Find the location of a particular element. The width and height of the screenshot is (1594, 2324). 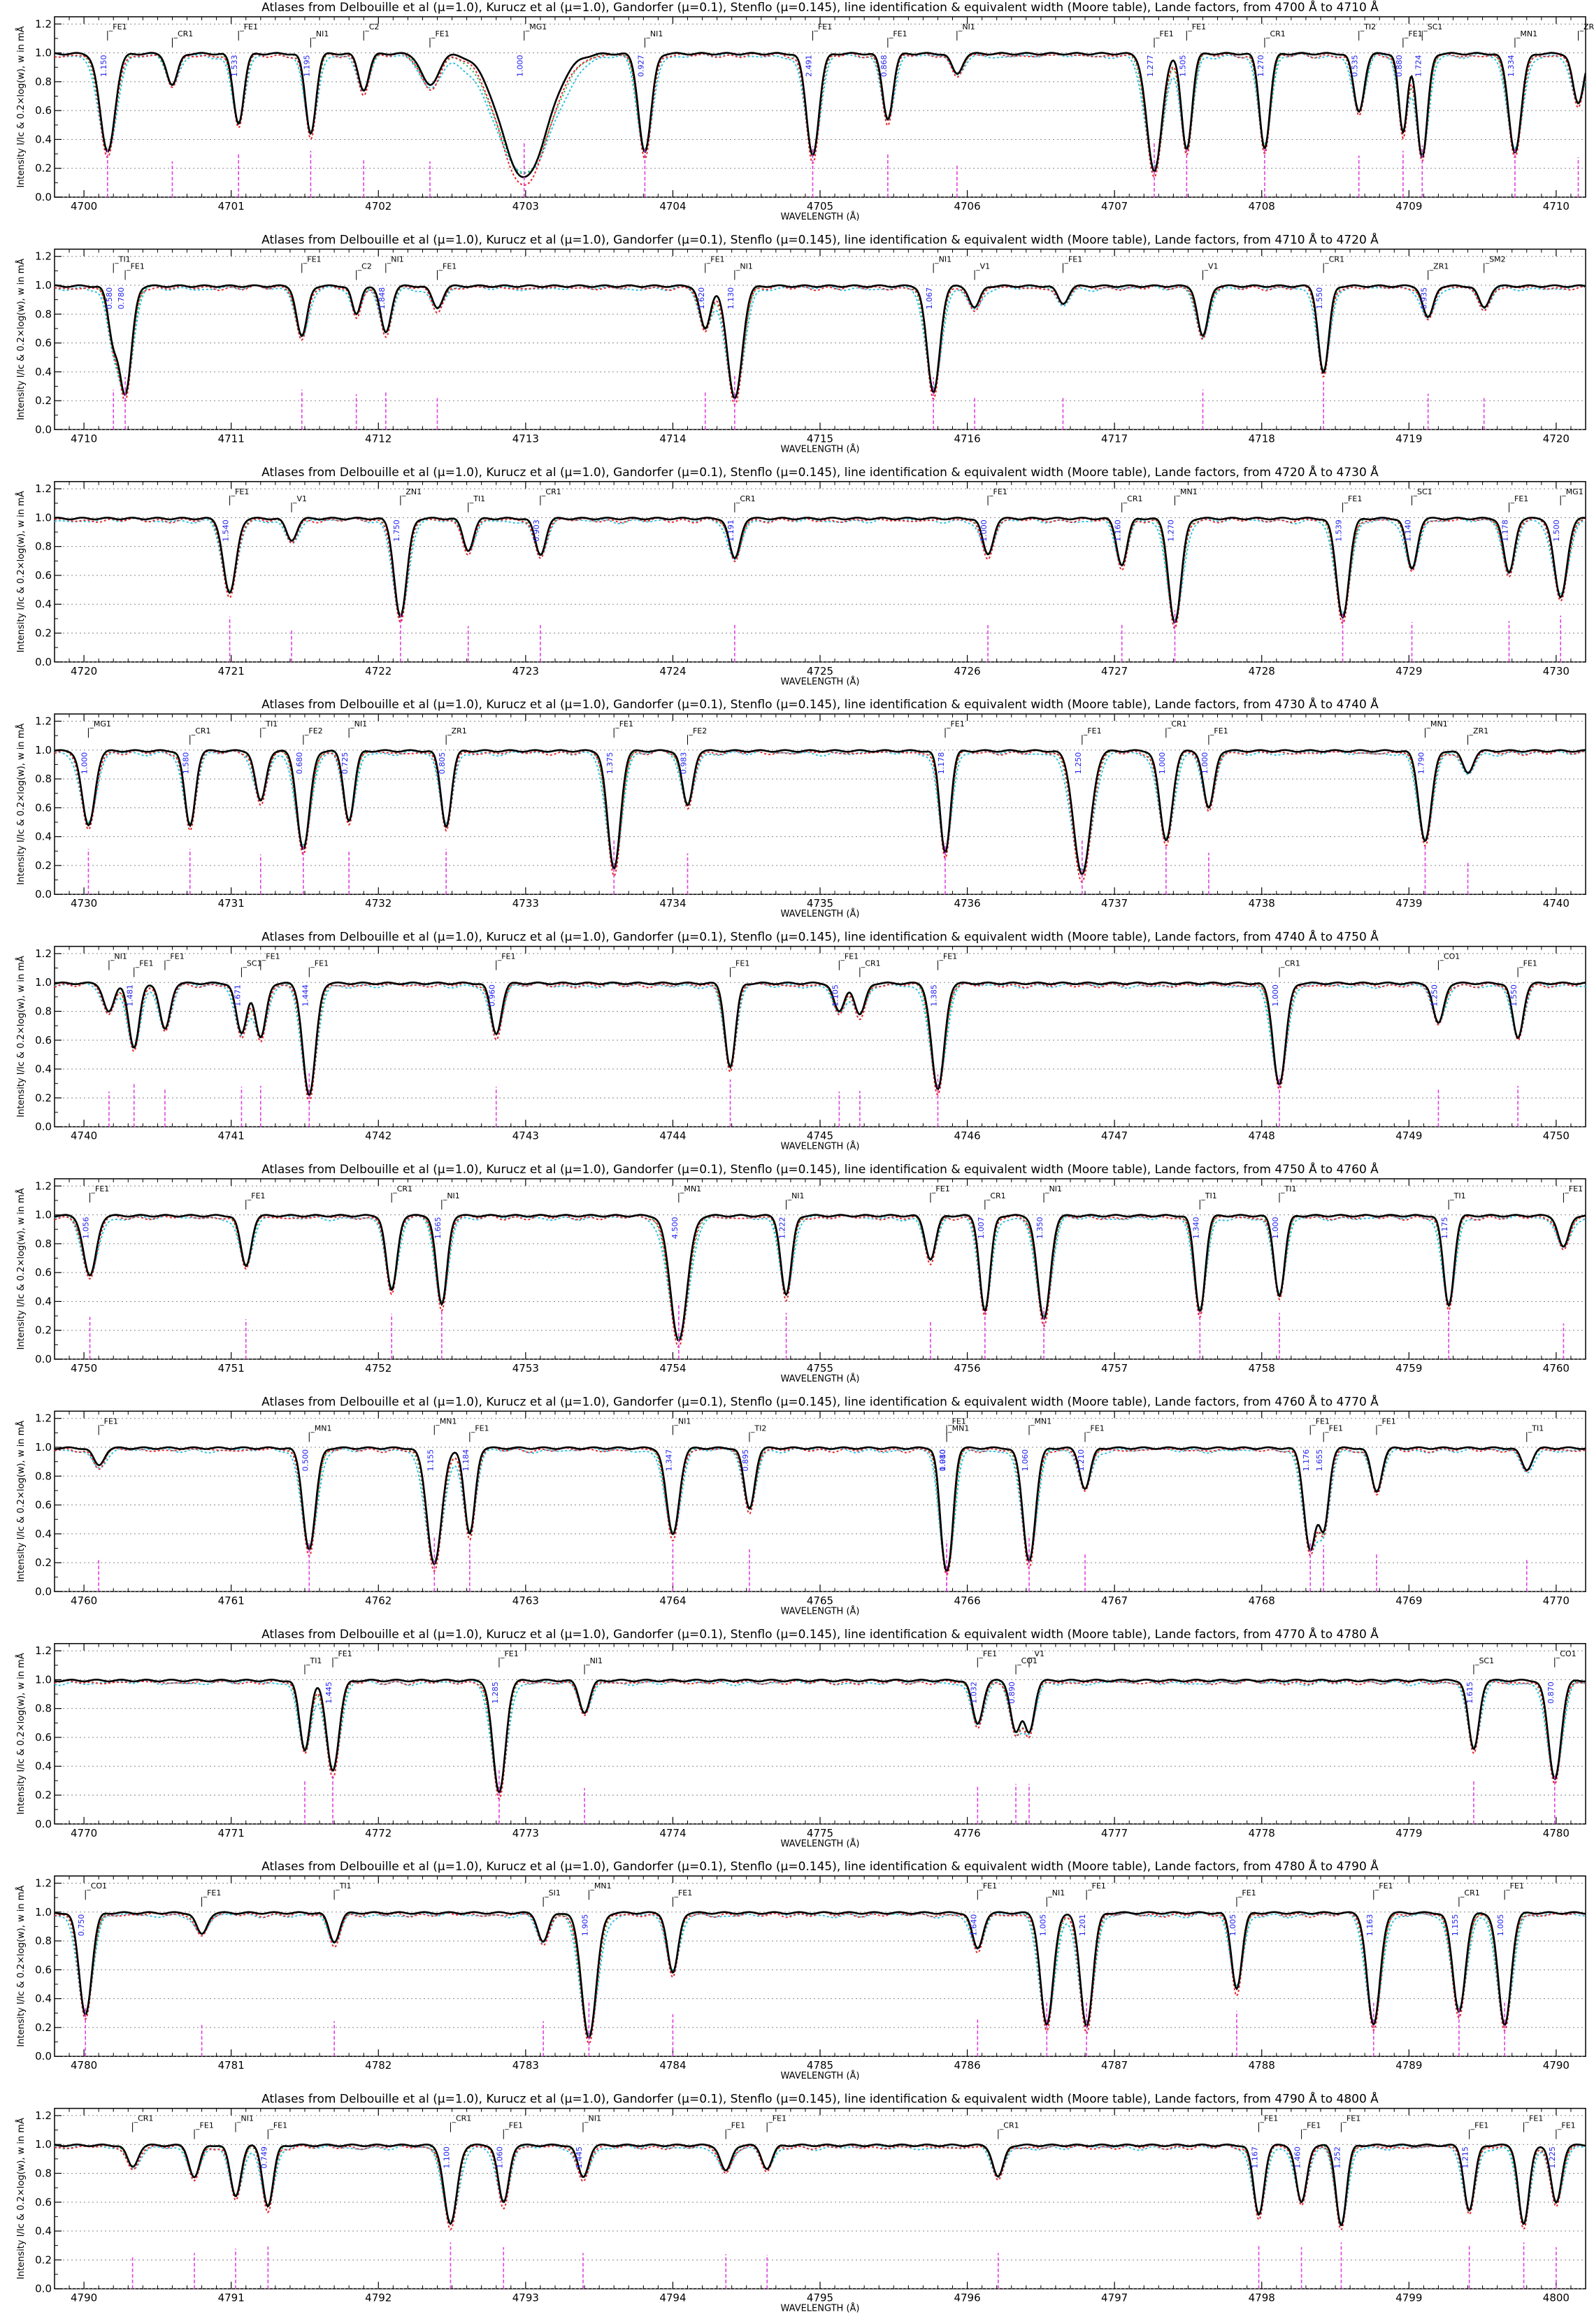

kurucz-spectrum is located at coordinates (820, 1511).